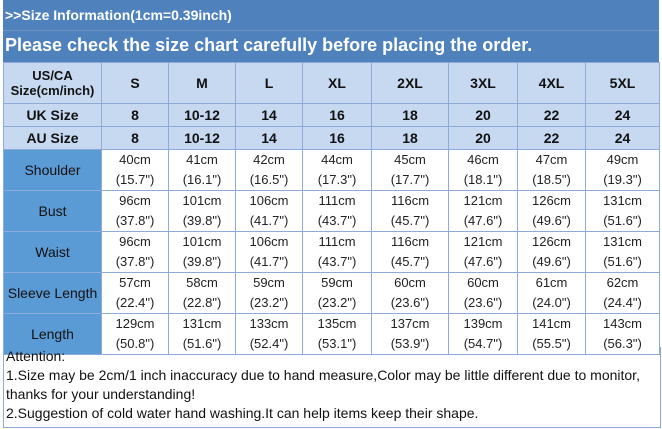 This screenshot has height=429, width=662. What do you see at coordinates (135, 200) in the screenshot?
I see `cm-value: 96cm` at bounding box center [135, 200].